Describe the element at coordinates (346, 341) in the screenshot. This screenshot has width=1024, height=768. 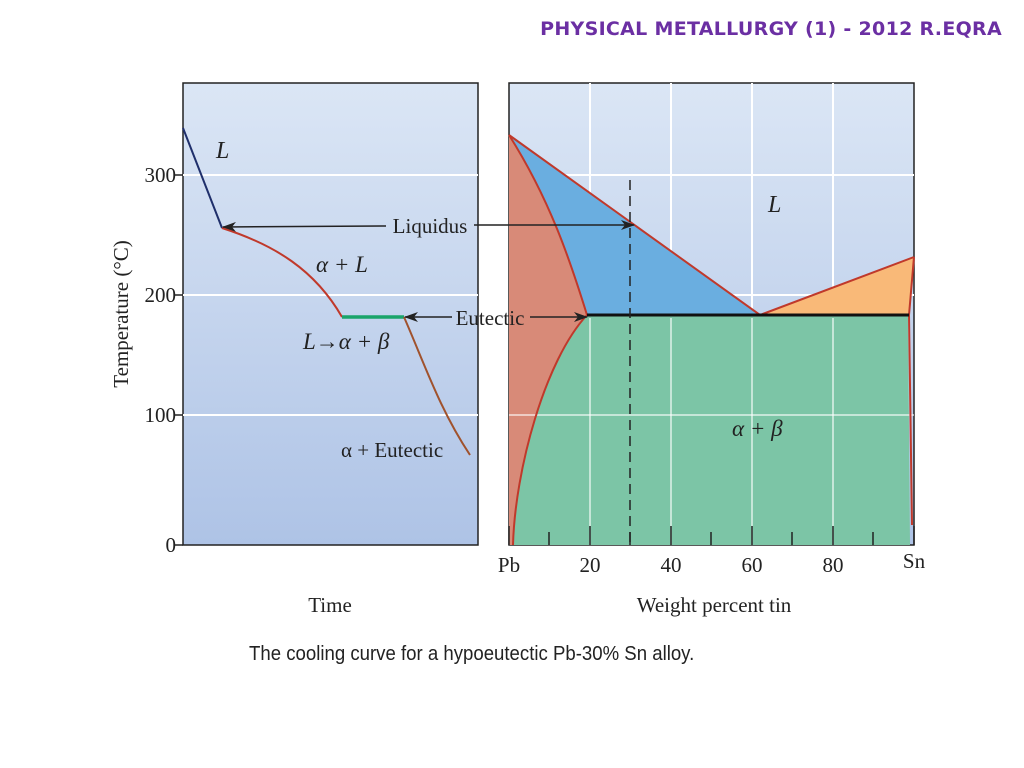
I see `label-eutectic-reaction: L→α + β` at that location.